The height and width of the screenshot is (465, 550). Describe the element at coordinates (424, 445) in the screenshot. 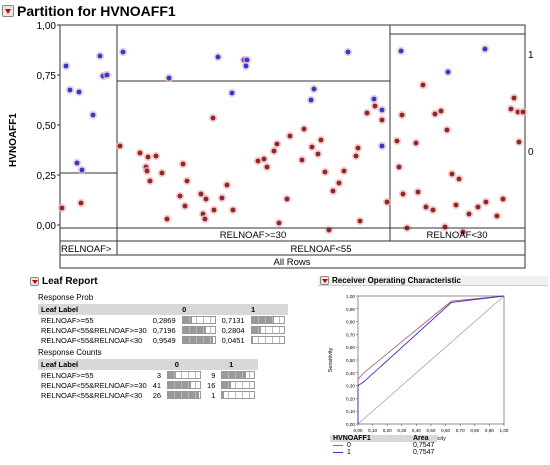

I see `legend-area: 0,7547` at that location.